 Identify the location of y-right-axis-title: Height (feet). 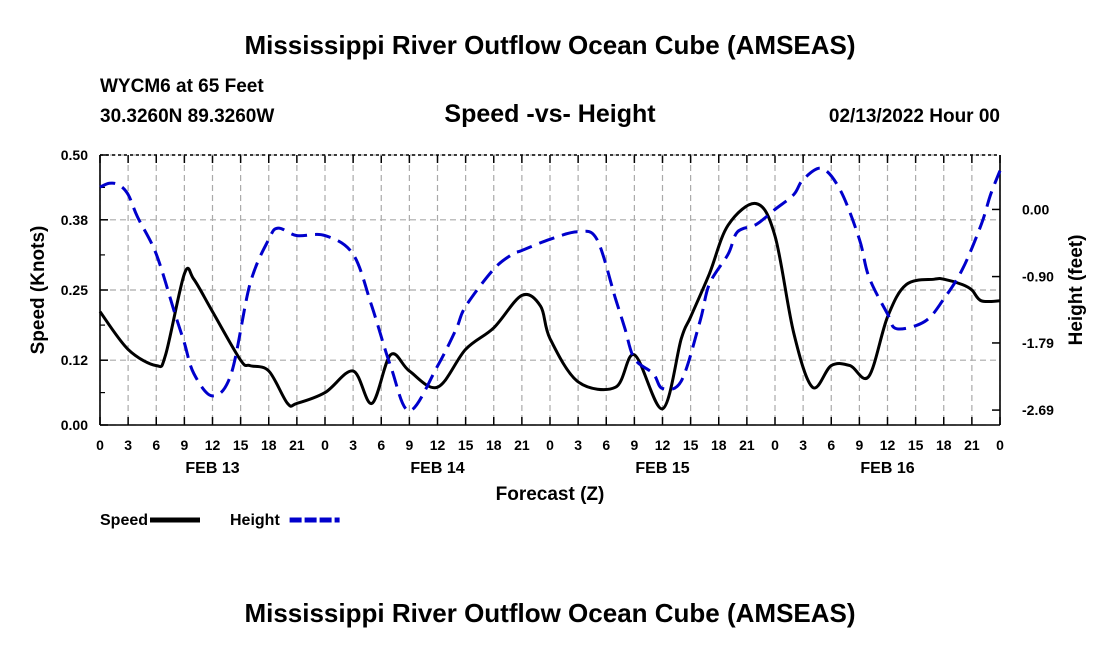
(1076, 290).